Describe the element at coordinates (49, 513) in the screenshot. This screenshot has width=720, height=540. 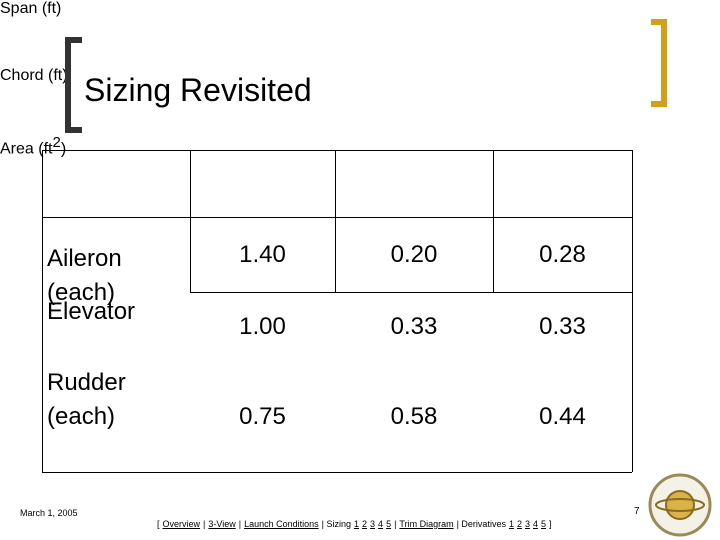
I see `date: March 1, 2005` at that location.